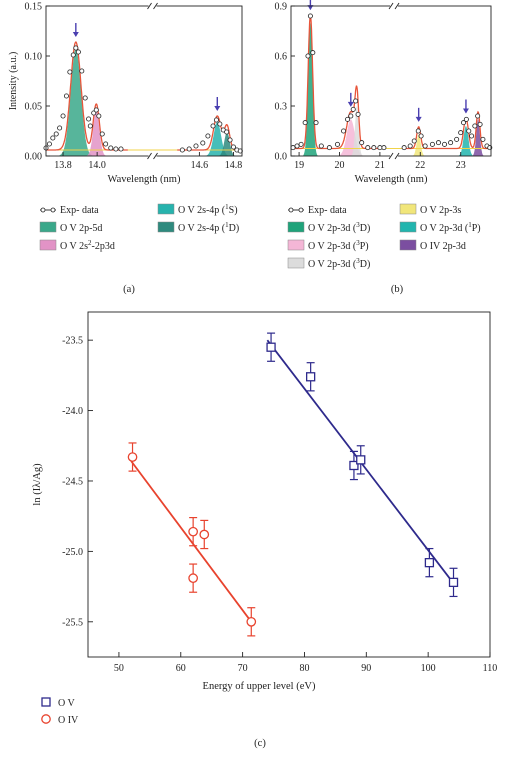 The width and height of the screenshot is (518, 758). What do you see at coordinates (281, 7) in the screenshot?
I see `b-ytick-label: 0.9` at bounding box center [281, 7].